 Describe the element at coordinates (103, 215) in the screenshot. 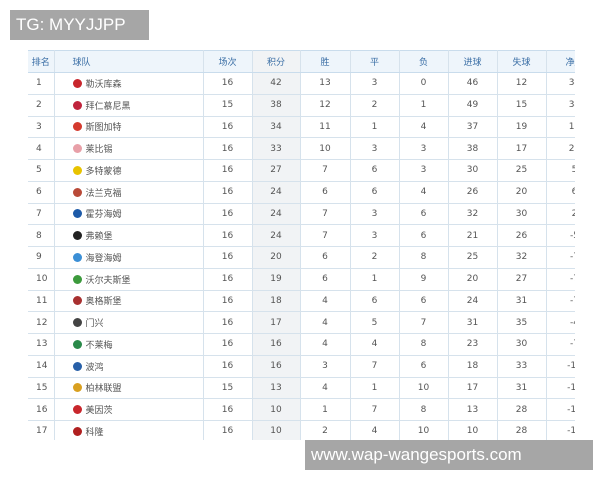

I see `team-name: 霍芬海姆` at that location.